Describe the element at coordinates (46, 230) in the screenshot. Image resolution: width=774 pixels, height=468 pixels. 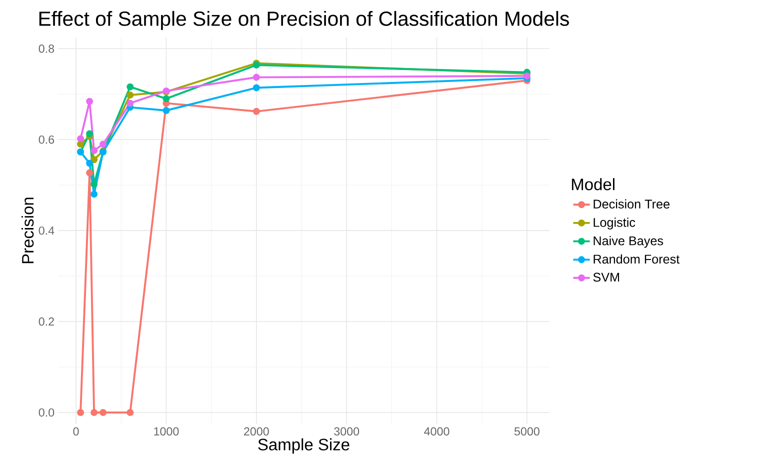
I see `y-tick-label: 0.4` at that location.